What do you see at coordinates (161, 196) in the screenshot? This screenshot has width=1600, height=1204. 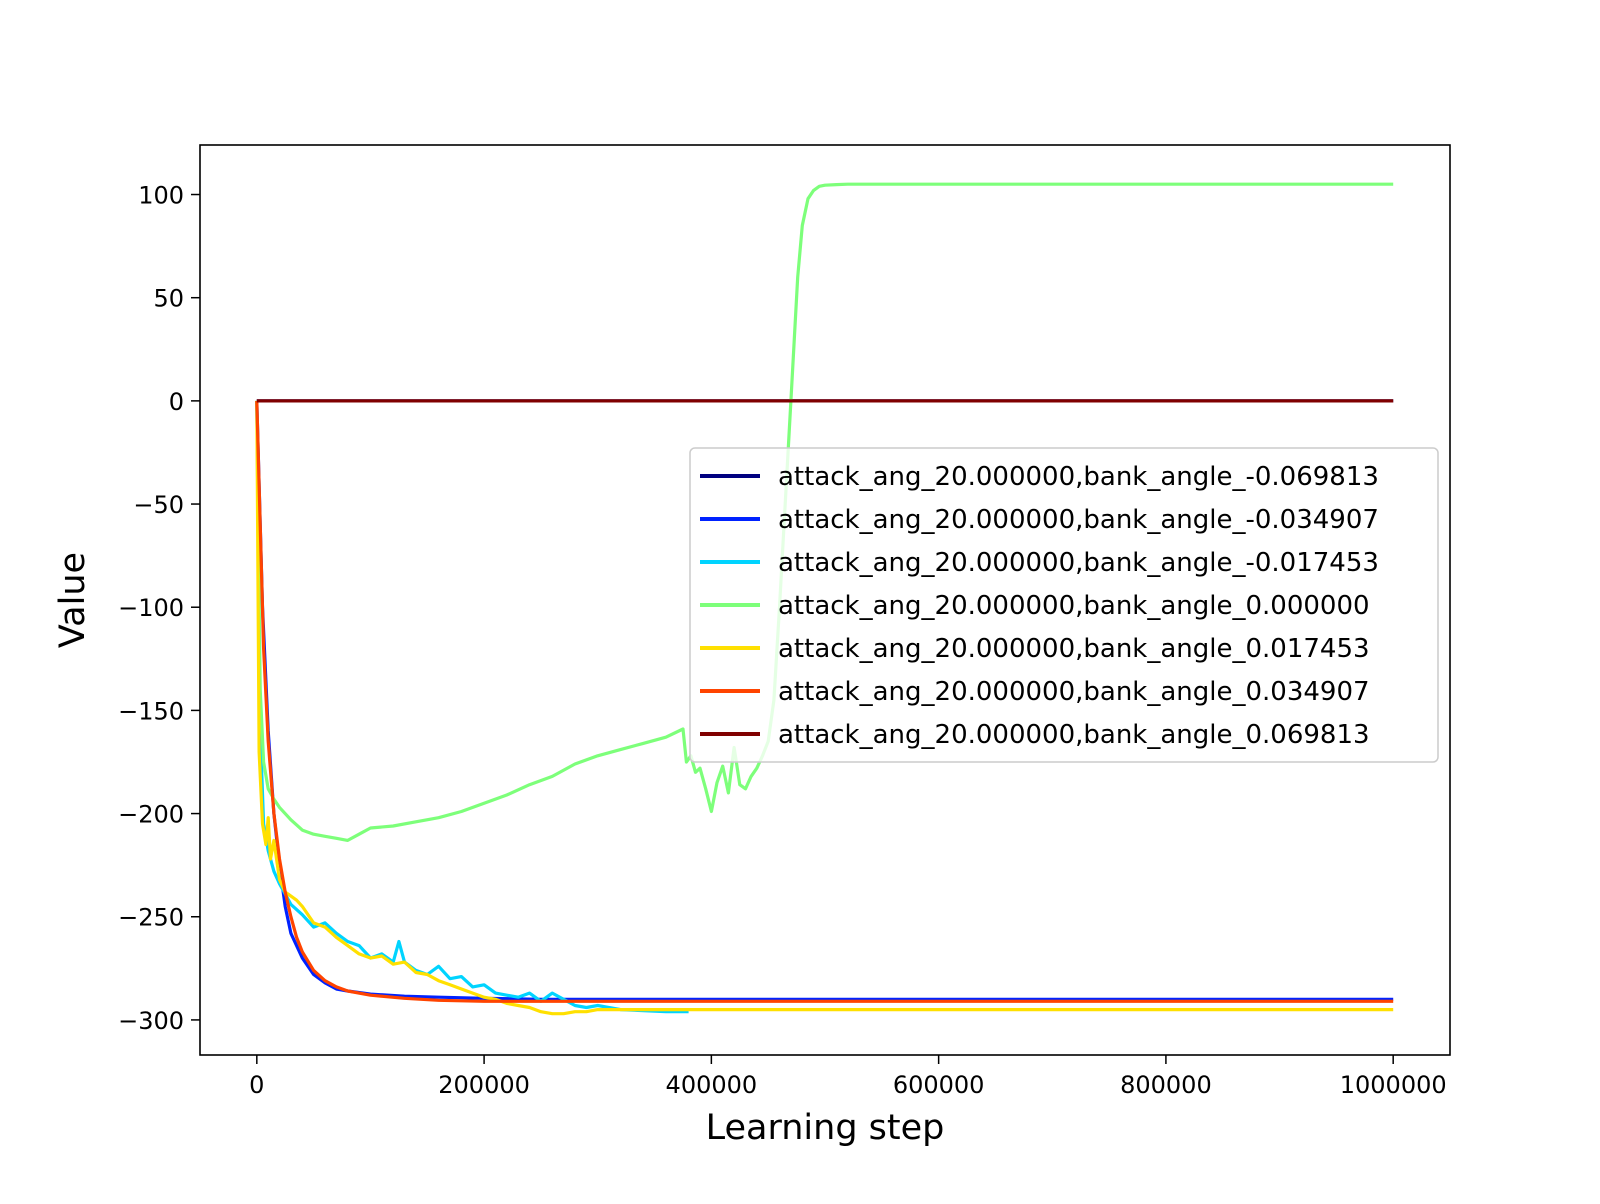 I see `y-tick-label: 100` at bounding box center [161, 196].